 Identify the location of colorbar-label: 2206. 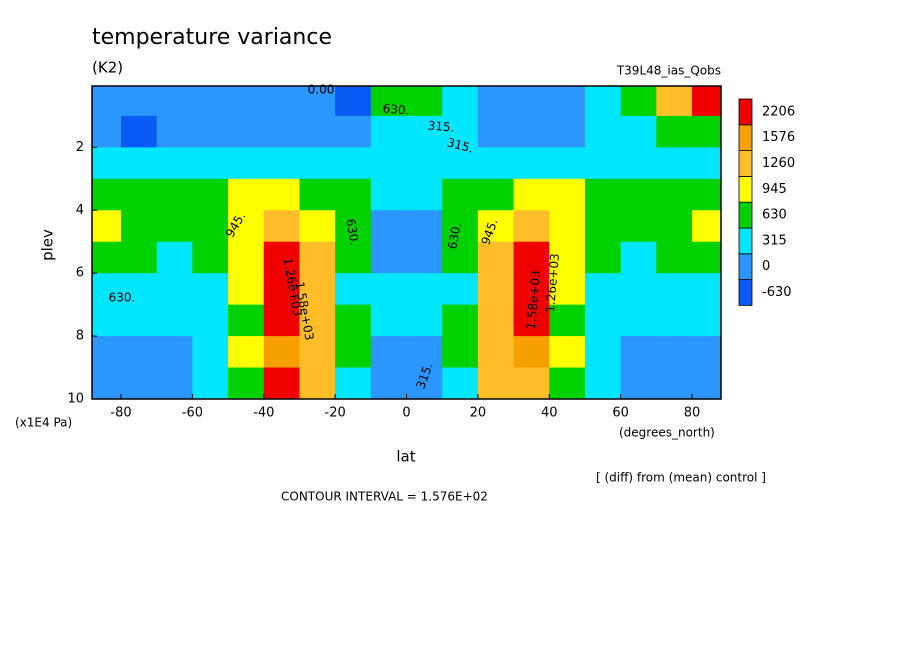
(778, 111).